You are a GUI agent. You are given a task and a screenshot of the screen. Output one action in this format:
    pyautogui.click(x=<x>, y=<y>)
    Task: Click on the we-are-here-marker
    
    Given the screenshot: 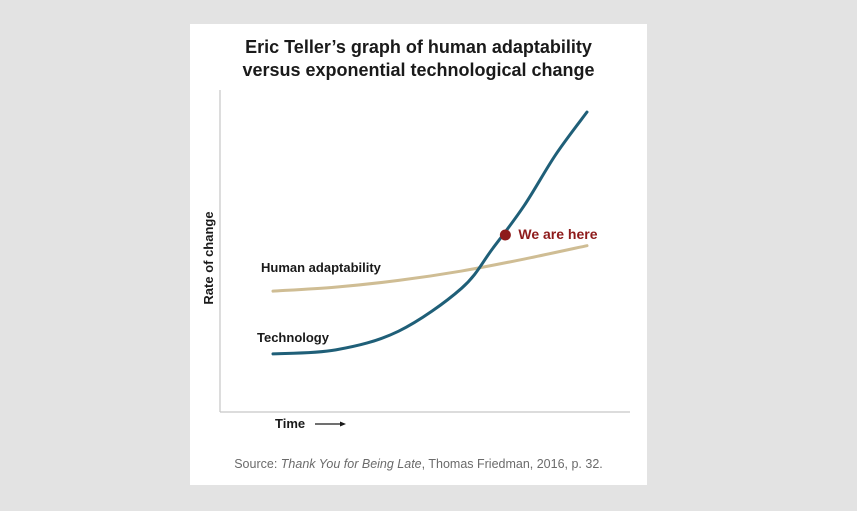 What is the action you would take?
    pyautogui.click(x=505, y=235)
    